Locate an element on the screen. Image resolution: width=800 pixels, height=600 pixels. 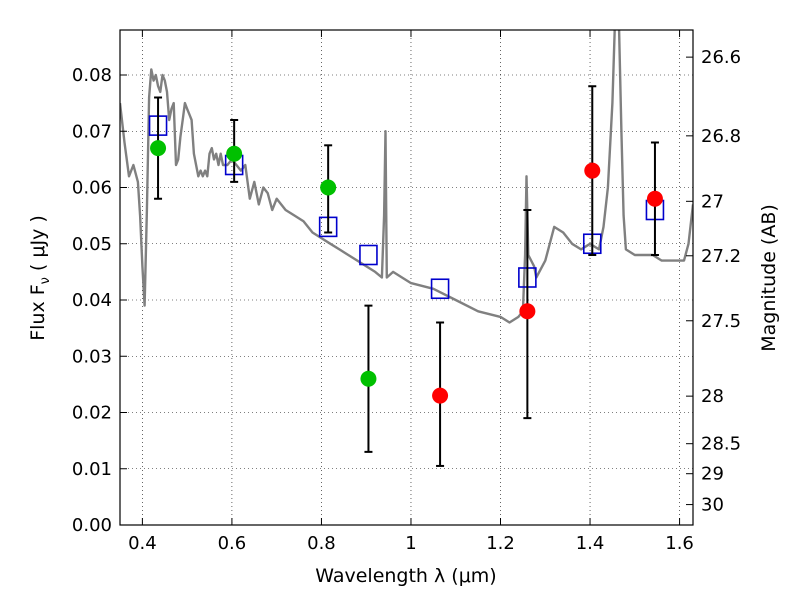
x-tick-label: 1.2 is located at coordinates (500, 543).